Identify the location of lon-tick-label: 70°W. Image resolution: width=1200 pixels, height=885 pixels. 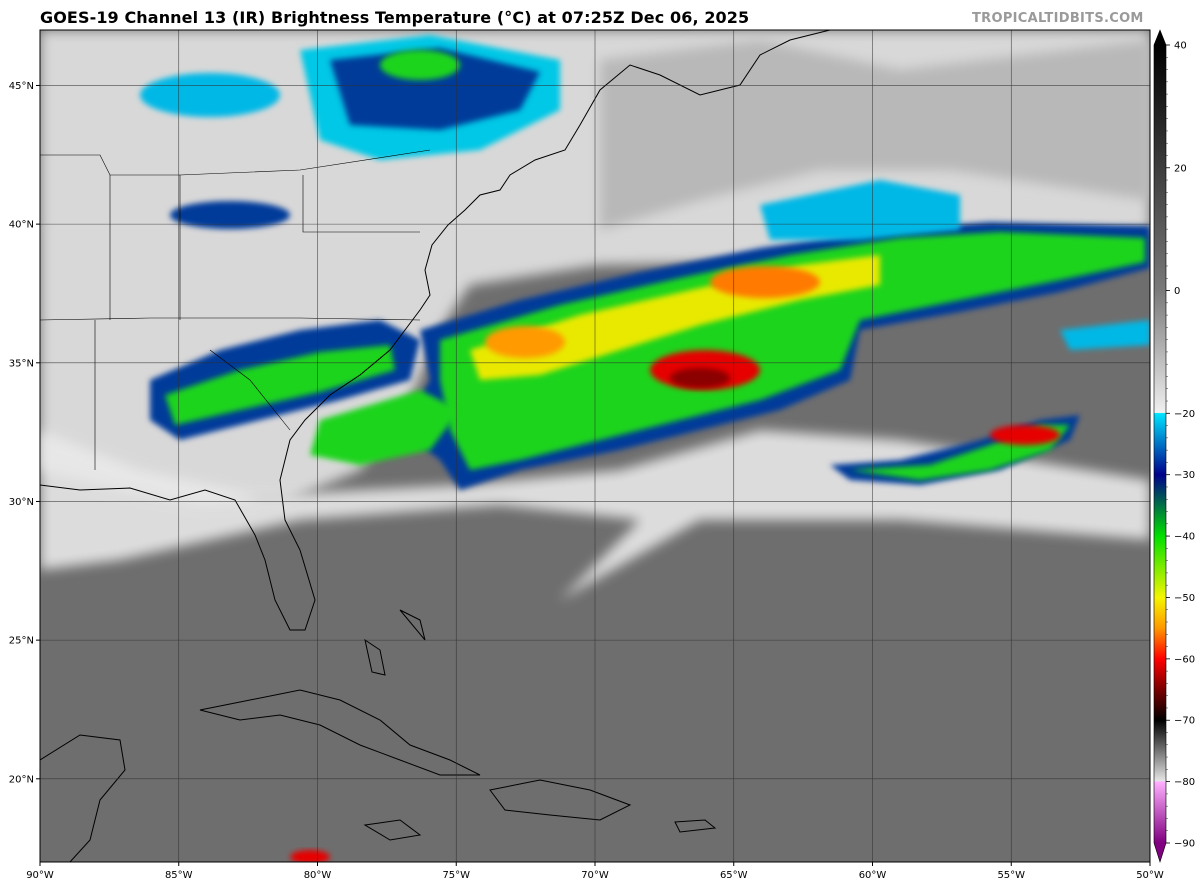
(595, 875).